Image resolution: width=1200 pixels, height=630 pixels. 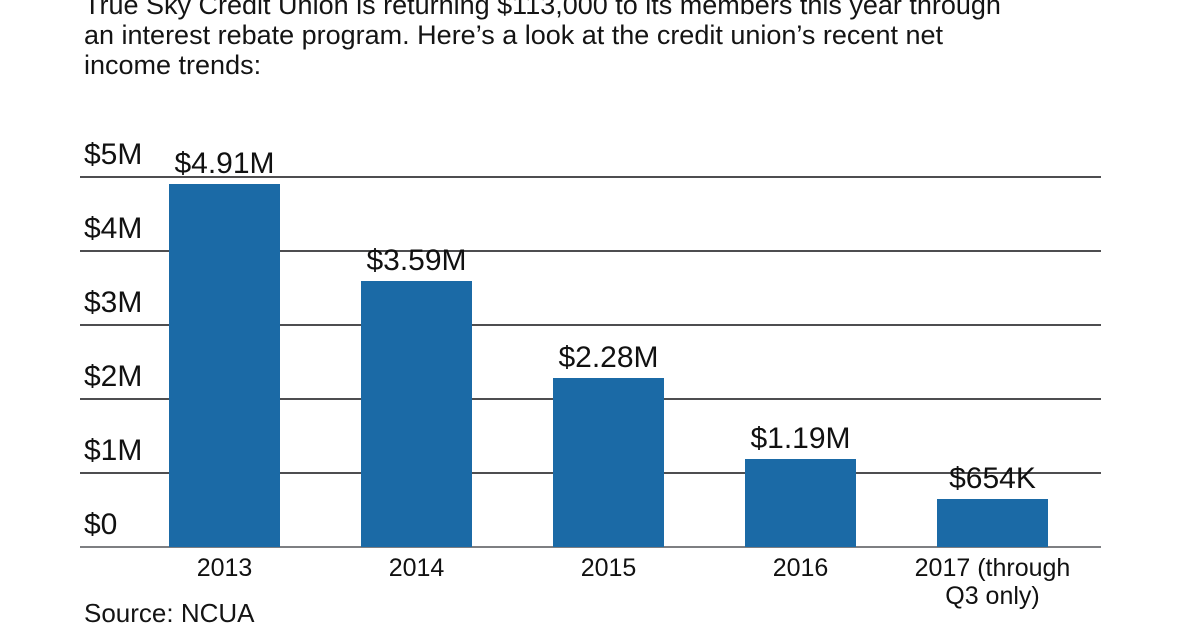 What do you see at coordinates (113, 376) in the screenshot?
I see `y-tick-label: $2M` at bounding box center [113, 376].